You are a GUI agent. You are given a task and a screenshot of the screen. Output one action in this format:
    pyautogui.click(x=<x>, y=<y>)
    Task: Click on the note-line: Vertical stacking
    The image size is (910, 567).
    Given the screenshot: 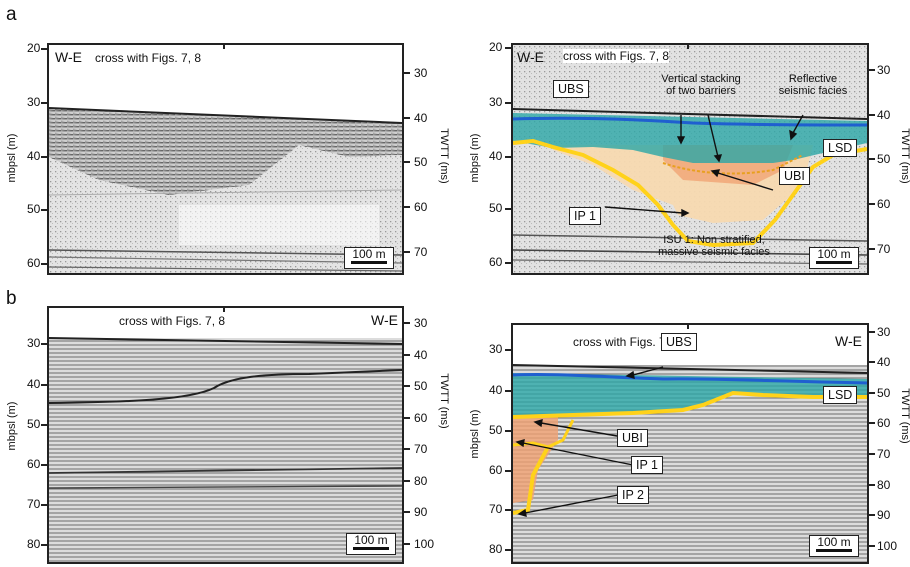 What is the action you would take?
    pyautogui.click(x=701, y=79)
    